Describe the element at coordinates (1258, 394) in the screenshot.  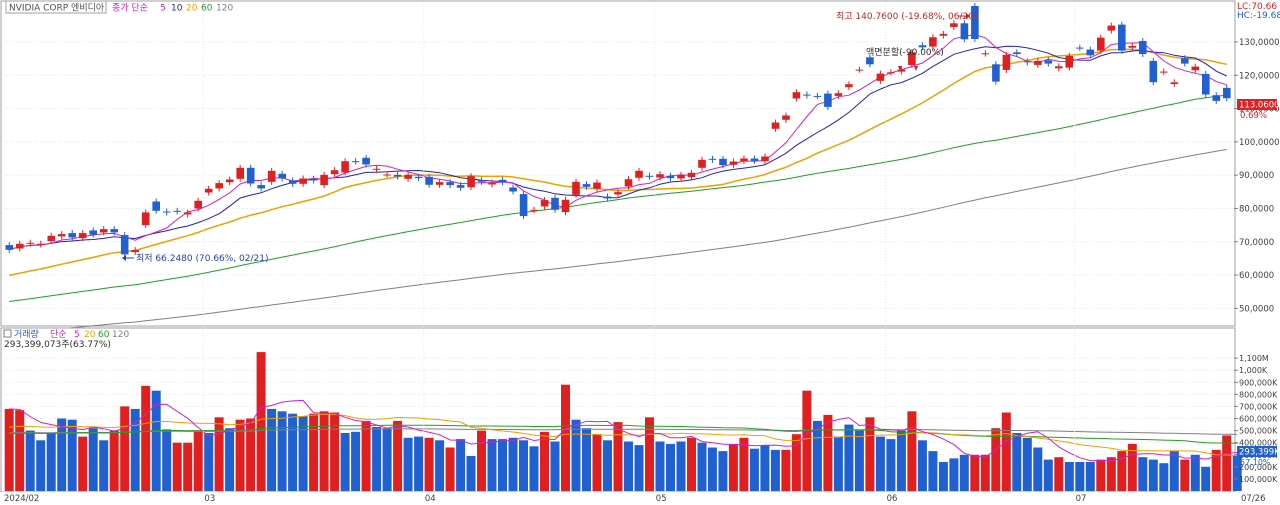
I see `volume-tick-label: 800,000K` at that location.